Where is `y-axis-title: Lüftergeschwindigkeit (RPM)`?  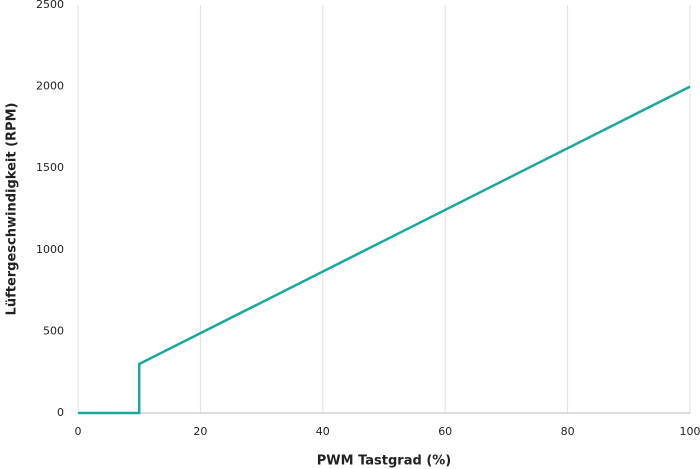
y-axis-title: Lüftergeschwindigkeit (RPM) is located at coordinates (12, 209).